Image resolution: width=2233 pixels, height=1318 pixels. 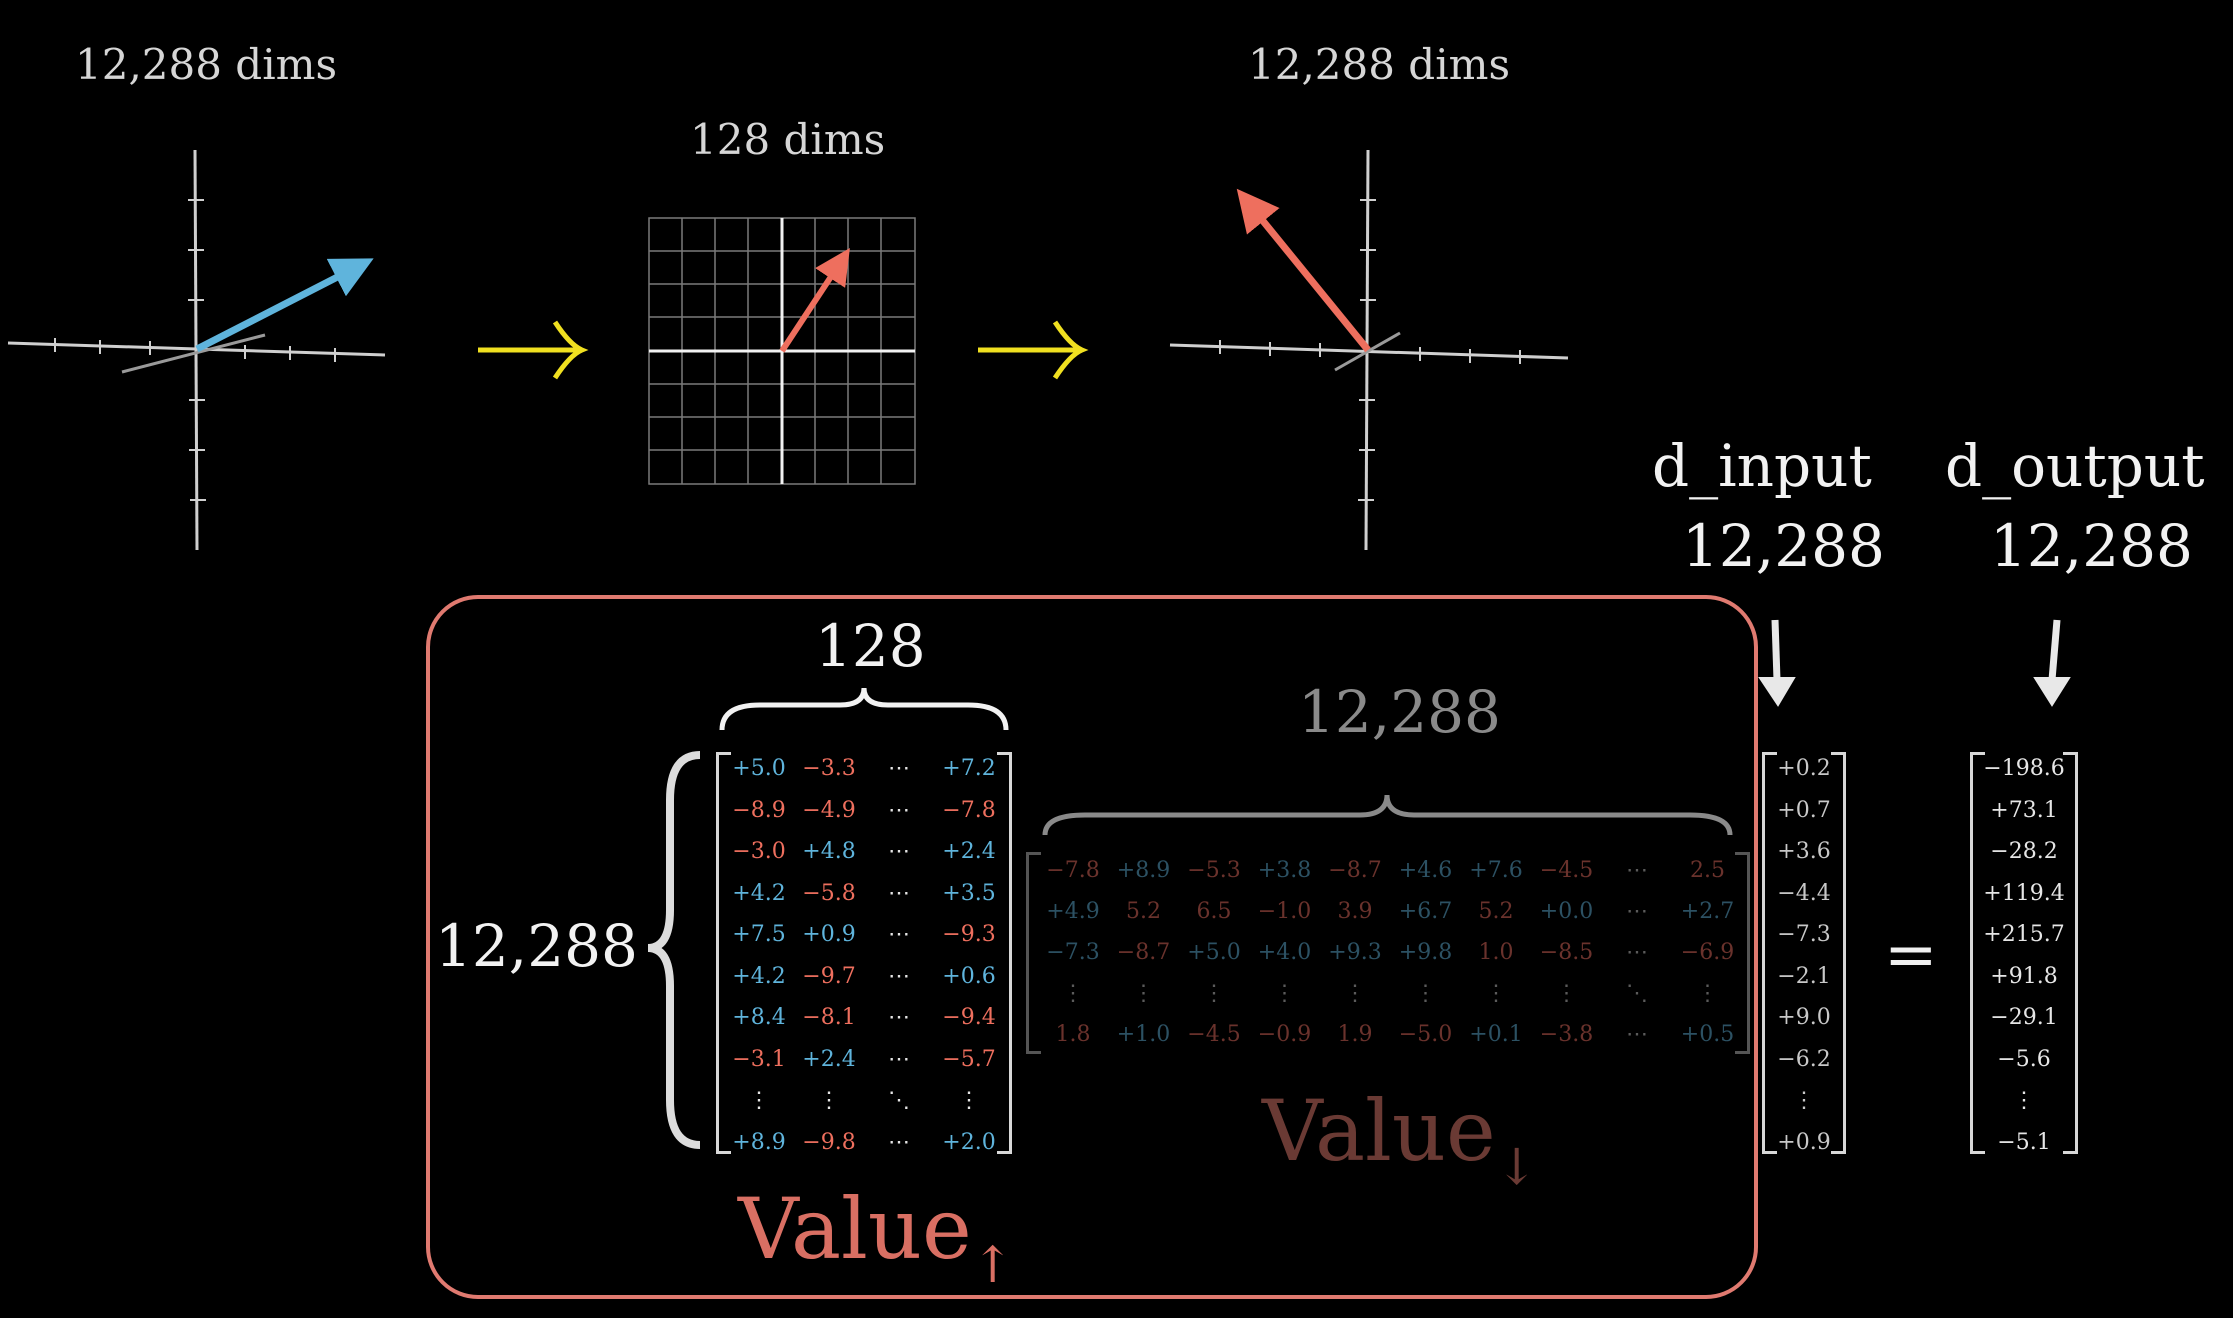 What do you see at coordinates (788, 139) in the screenshot?
I see `middle-plot-label: 128 dims` at bounding box center [788, 139].